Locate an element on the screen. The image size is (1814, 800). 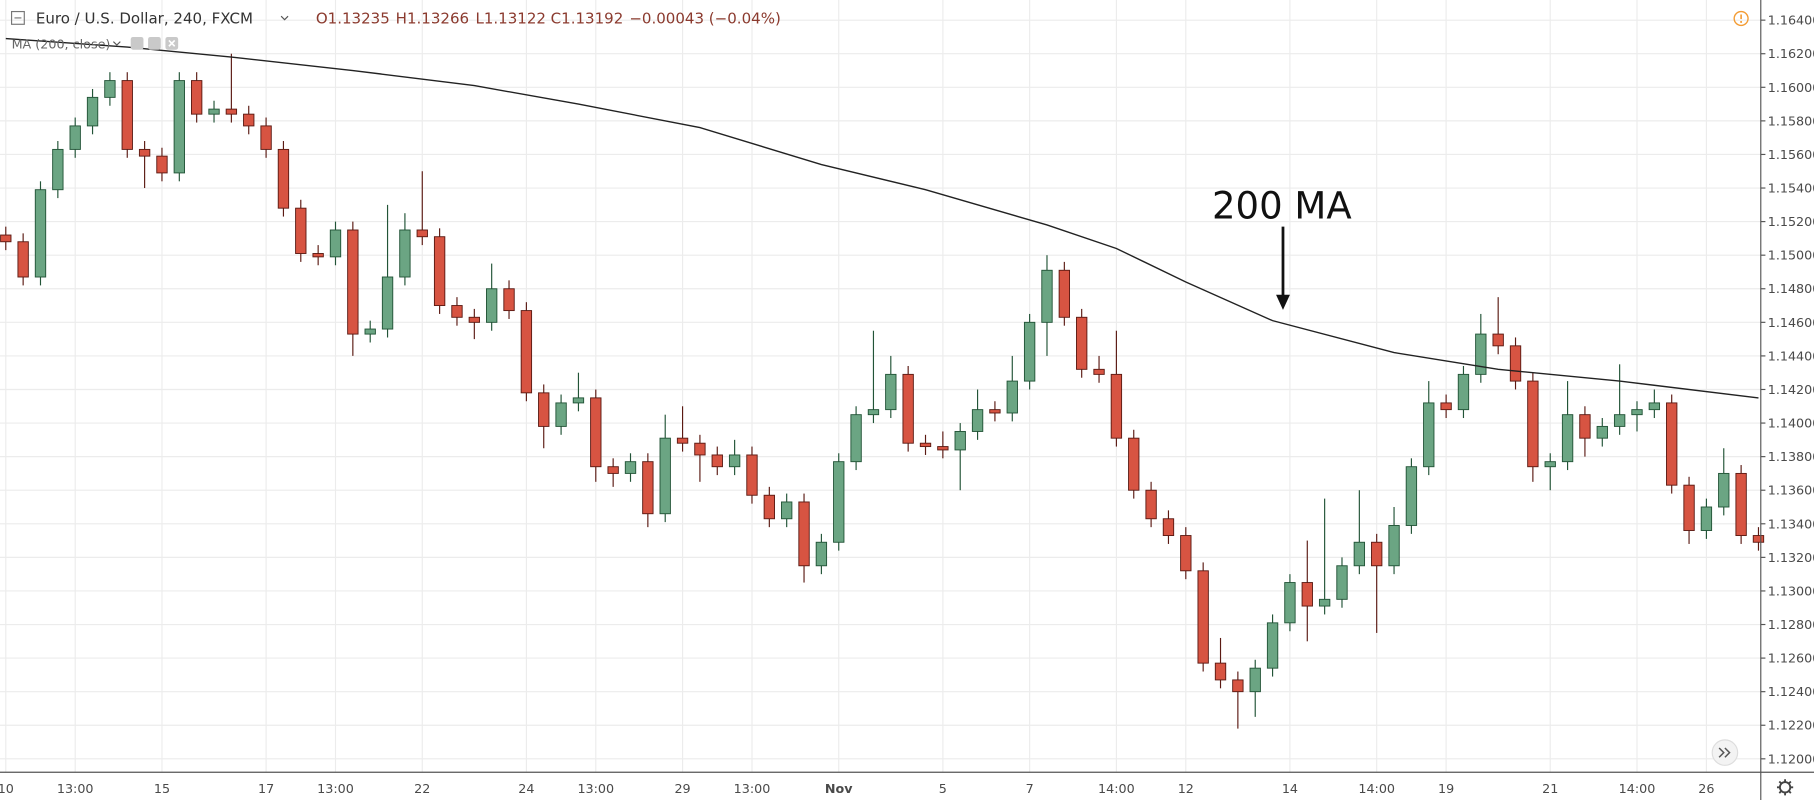
y-tick-label: 1.15200 is located at coordinates (1791, 221).